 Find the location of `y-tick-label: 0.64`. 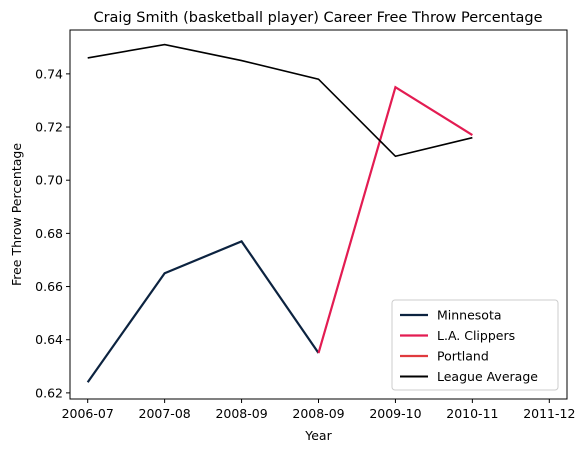

y-tick-label: 0.64 is located at coordinates (49, 339).